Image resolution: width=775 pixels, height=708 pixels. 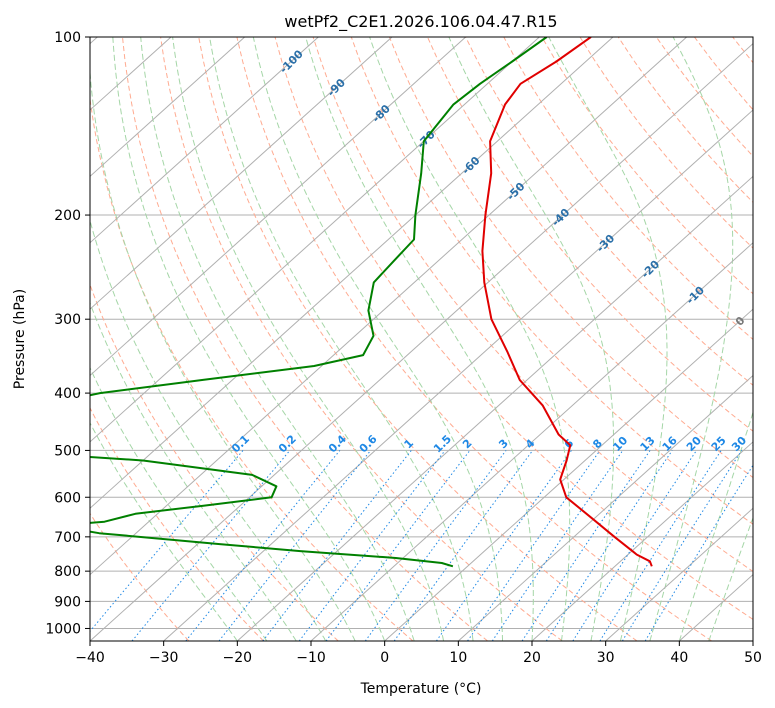 I want to click on y-tick-label: 700, so click(x=67, y=538).